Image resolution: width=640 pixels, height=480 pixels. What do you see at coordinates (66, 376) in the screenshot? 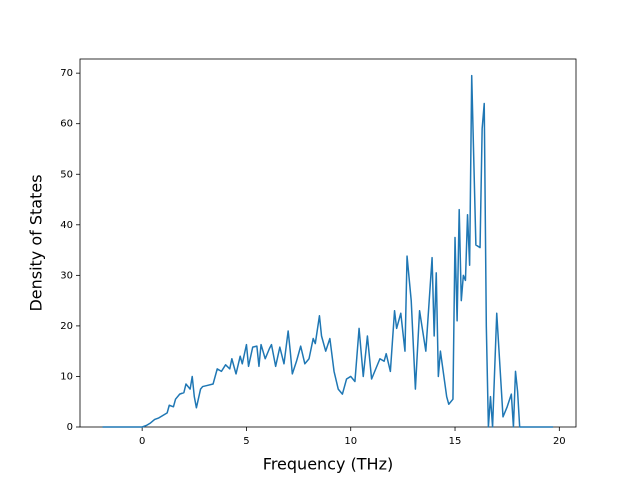
I see `y-tick-label: 10` at bounding box center [66, 376].